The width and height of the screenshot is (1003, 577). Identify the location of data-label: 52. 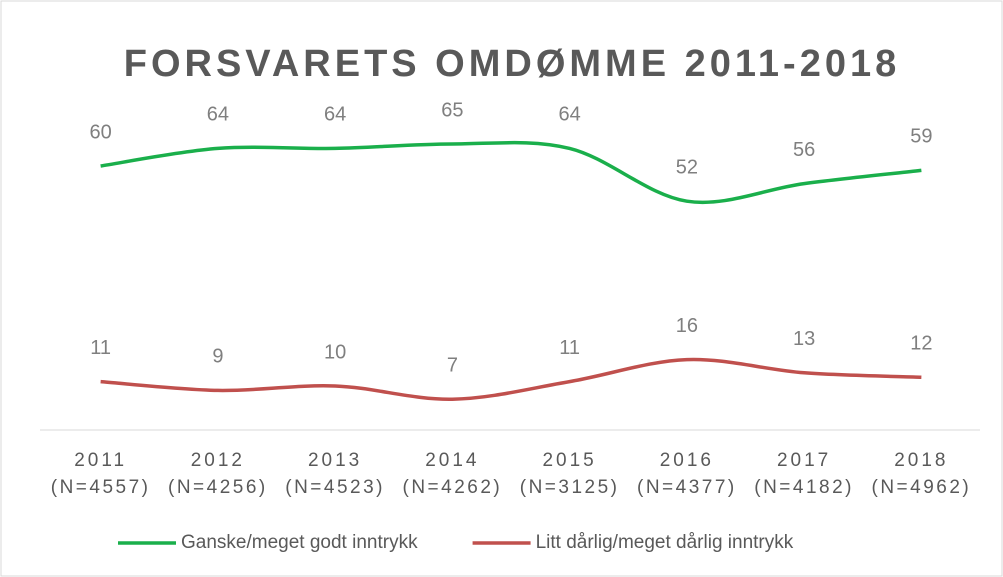
(687, 167).